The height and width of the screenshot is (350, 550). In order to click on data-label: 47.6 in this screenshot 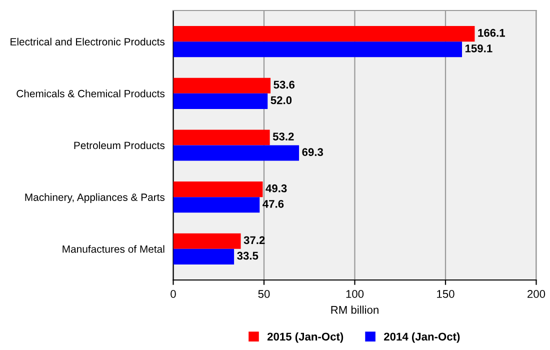, I will do `click(273, 204)`.